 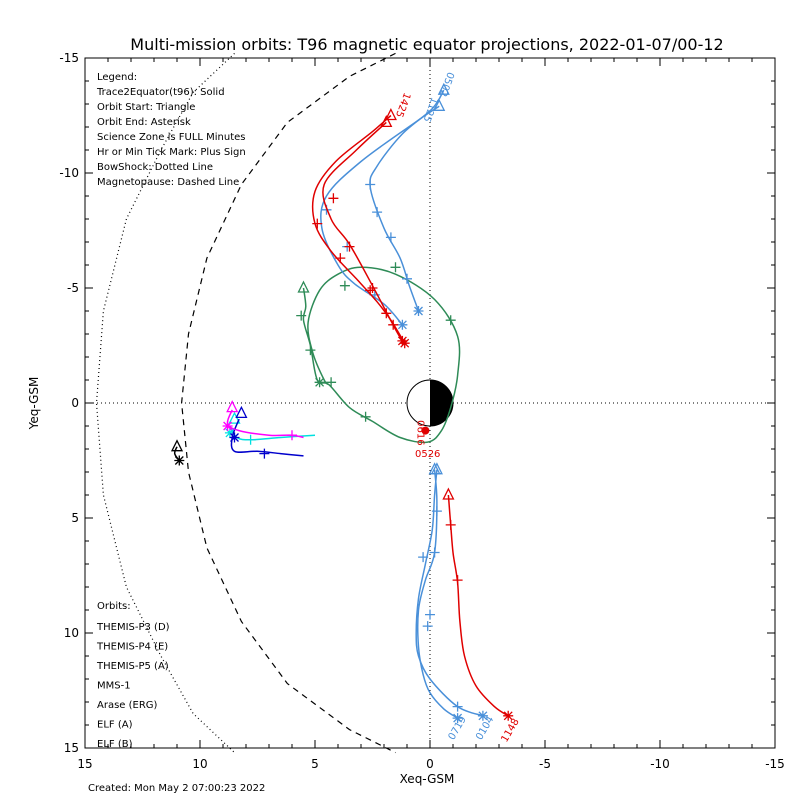 What do you see at coordinates (146, 107) in the screenshot?
I see `legend-line: Orbit Start: Triangle` at bounding box center [146, 107].